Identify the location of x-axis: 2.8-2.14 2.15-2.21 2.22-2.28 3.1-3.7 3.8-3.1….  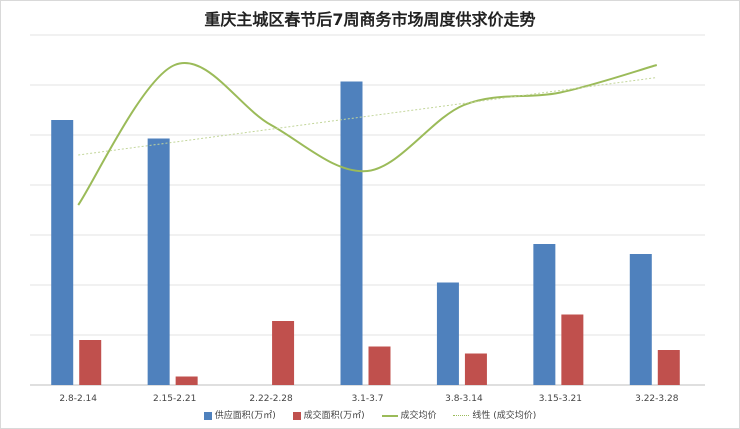
(368, 399).